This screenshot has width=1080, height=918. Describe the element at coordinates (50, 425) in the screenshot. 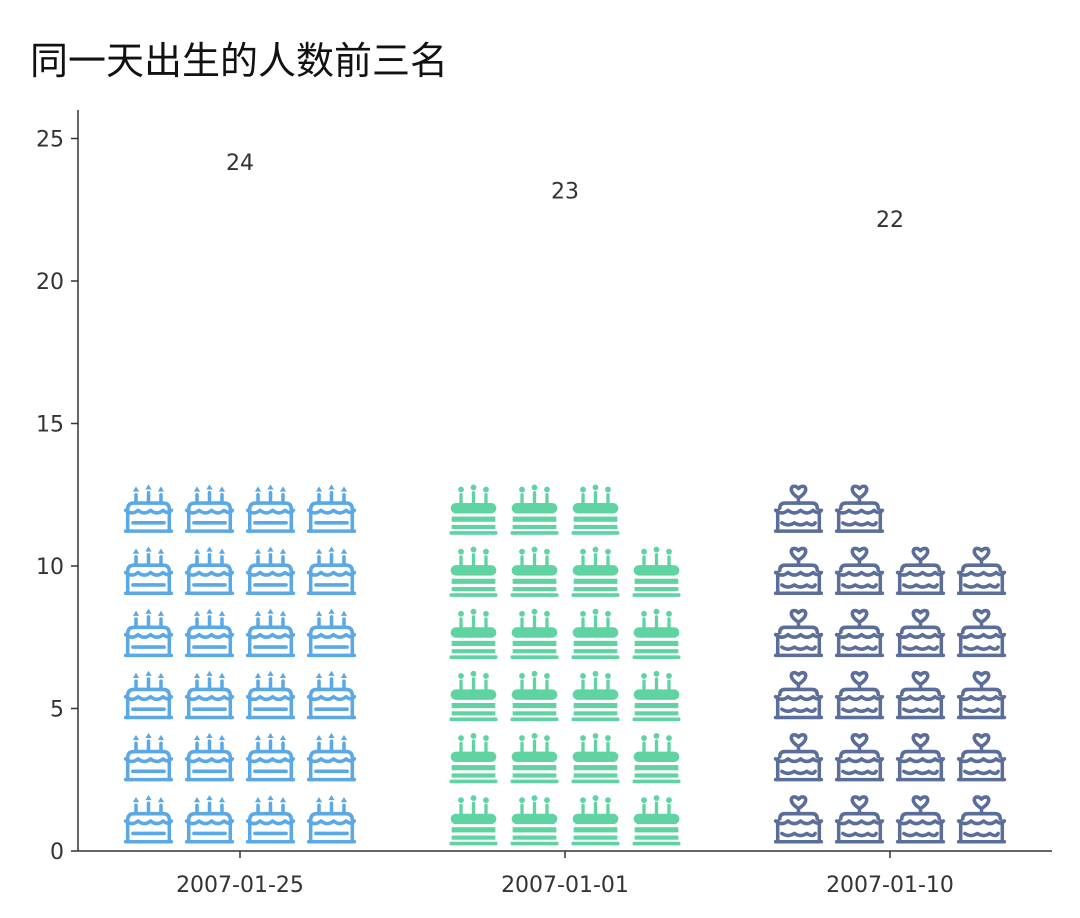

I see `y-tick-label: 15` at that location.